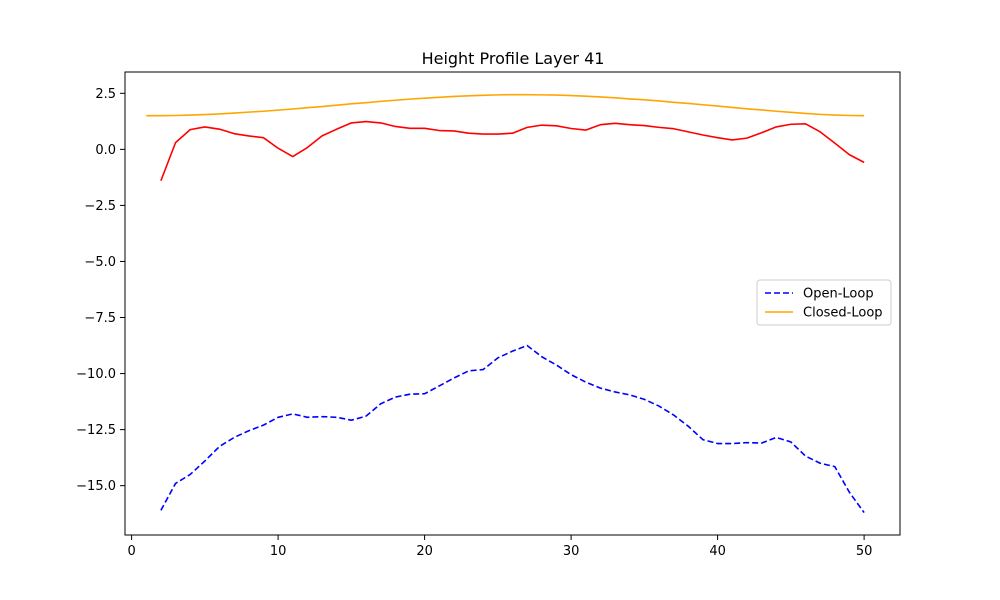 This screenshot has height=600, width=1000. What do you see at coordinates (838, 294) in the screenshot?
I see `legend-label: Open-Loop` at bounding box center [838, 294].